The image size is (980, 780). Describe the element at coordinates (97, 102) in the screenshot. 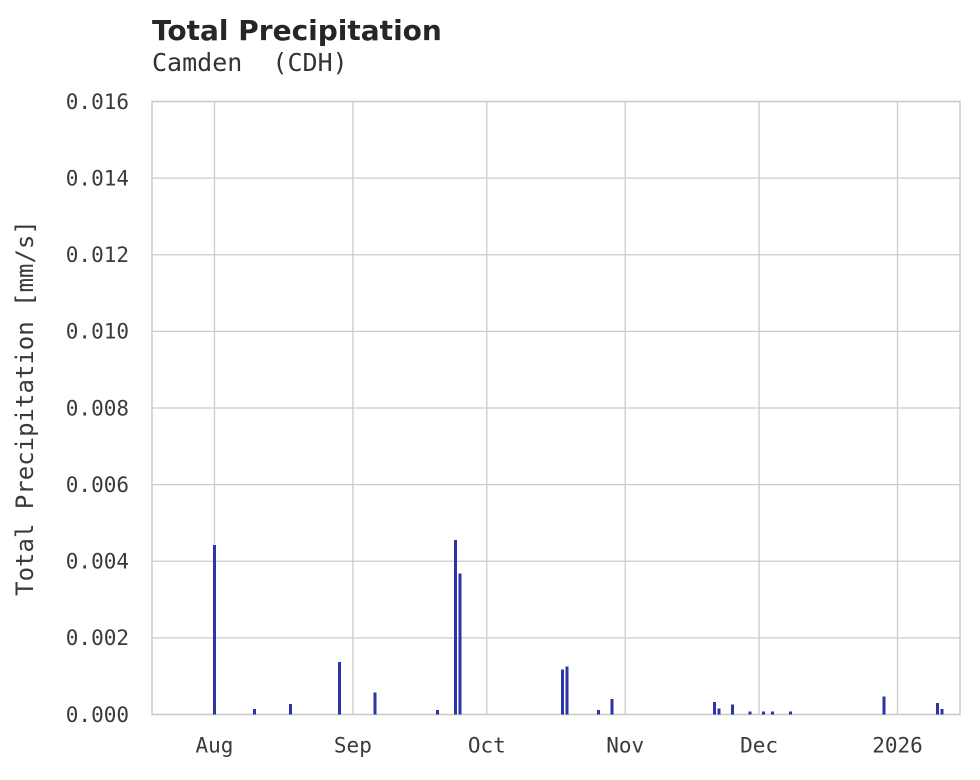

I see `y-tick-label: 0.016` at that location.